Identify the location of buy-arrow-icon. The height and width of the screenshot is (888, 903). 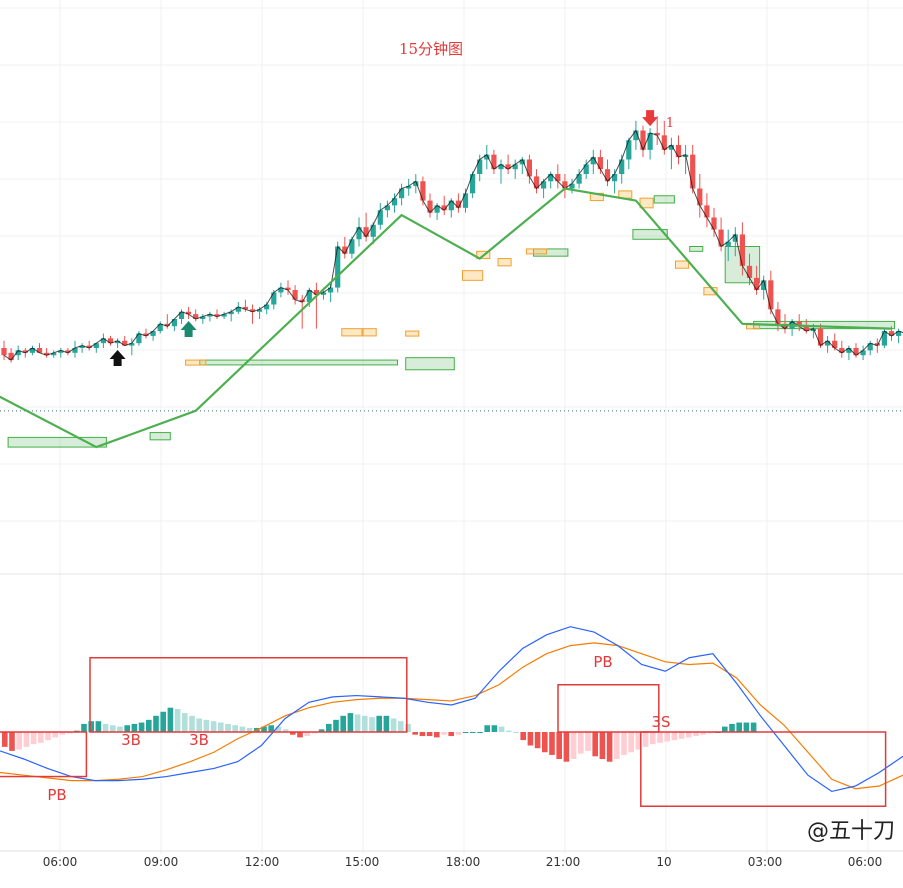
(188, 329).